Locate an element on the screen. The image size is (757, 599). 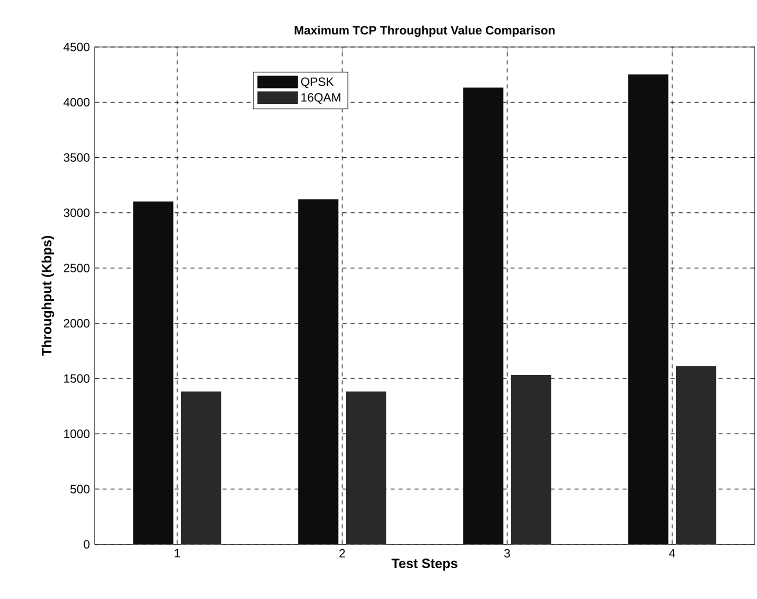
y-tick-label: 500 is located at coordinates (80, 489).